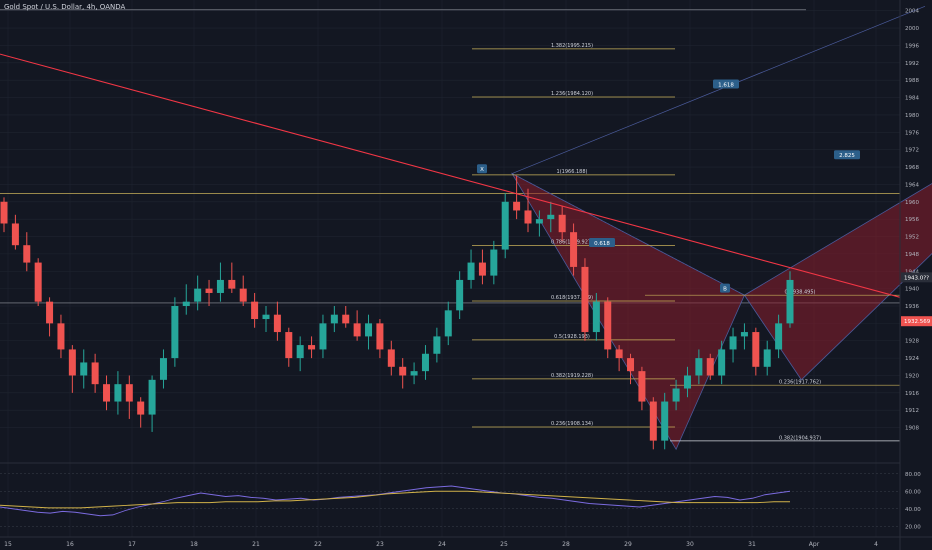  I want to click on fib-level-label: 1(1966.188), so click(572, 172).